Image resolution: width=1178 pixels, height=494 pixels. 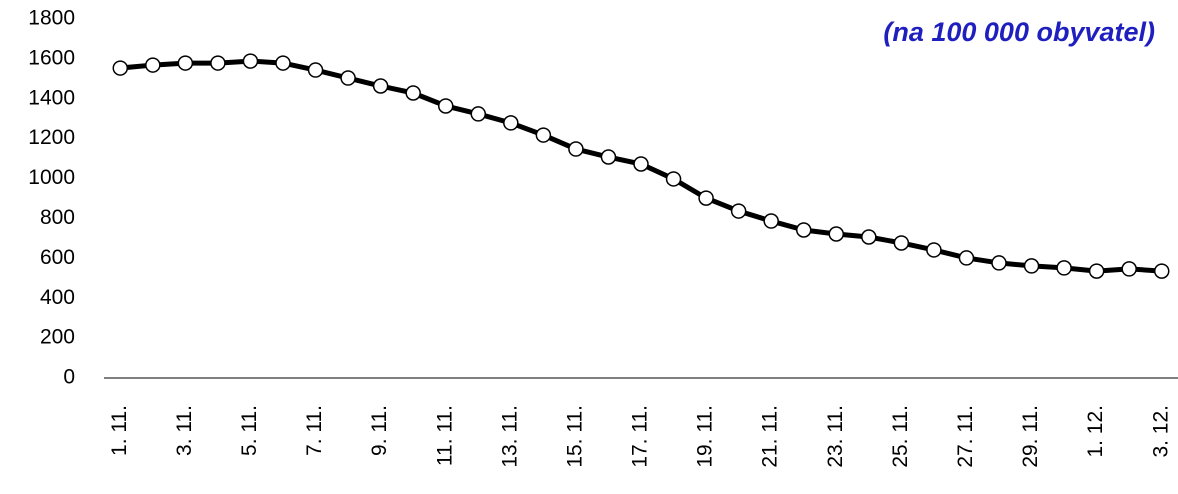 What do you see at coordinates (835, 436) in the screenshot?
I see `x-tick-label: 23. 11.` at bounding box center [835, 436].